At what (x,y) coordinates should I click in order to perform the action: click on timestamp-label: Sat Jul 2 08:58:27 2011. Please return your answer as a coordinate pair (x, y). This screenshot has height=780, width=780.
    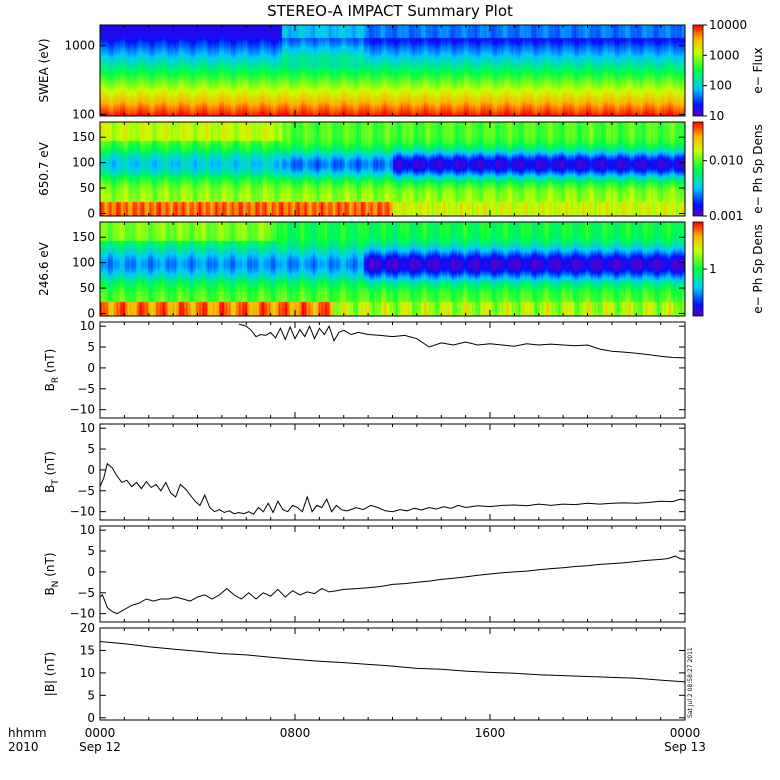
    Looking at the image, I should click on (690, 682).